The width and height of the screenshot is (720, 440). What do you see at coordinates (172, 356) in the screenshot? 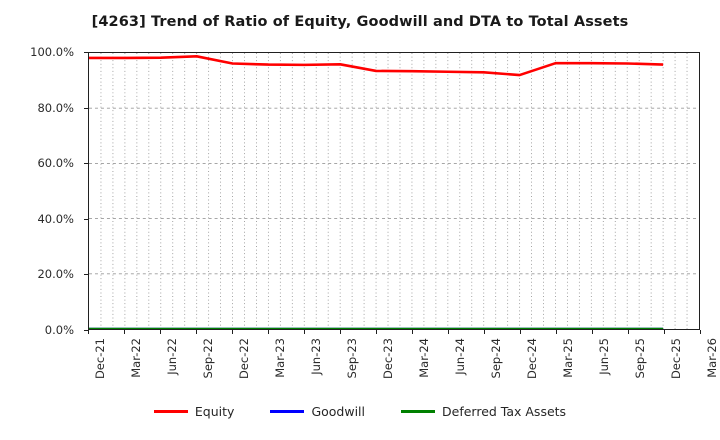
I see `x-tick-label: Jun-22` at bounding box center [172, 356].